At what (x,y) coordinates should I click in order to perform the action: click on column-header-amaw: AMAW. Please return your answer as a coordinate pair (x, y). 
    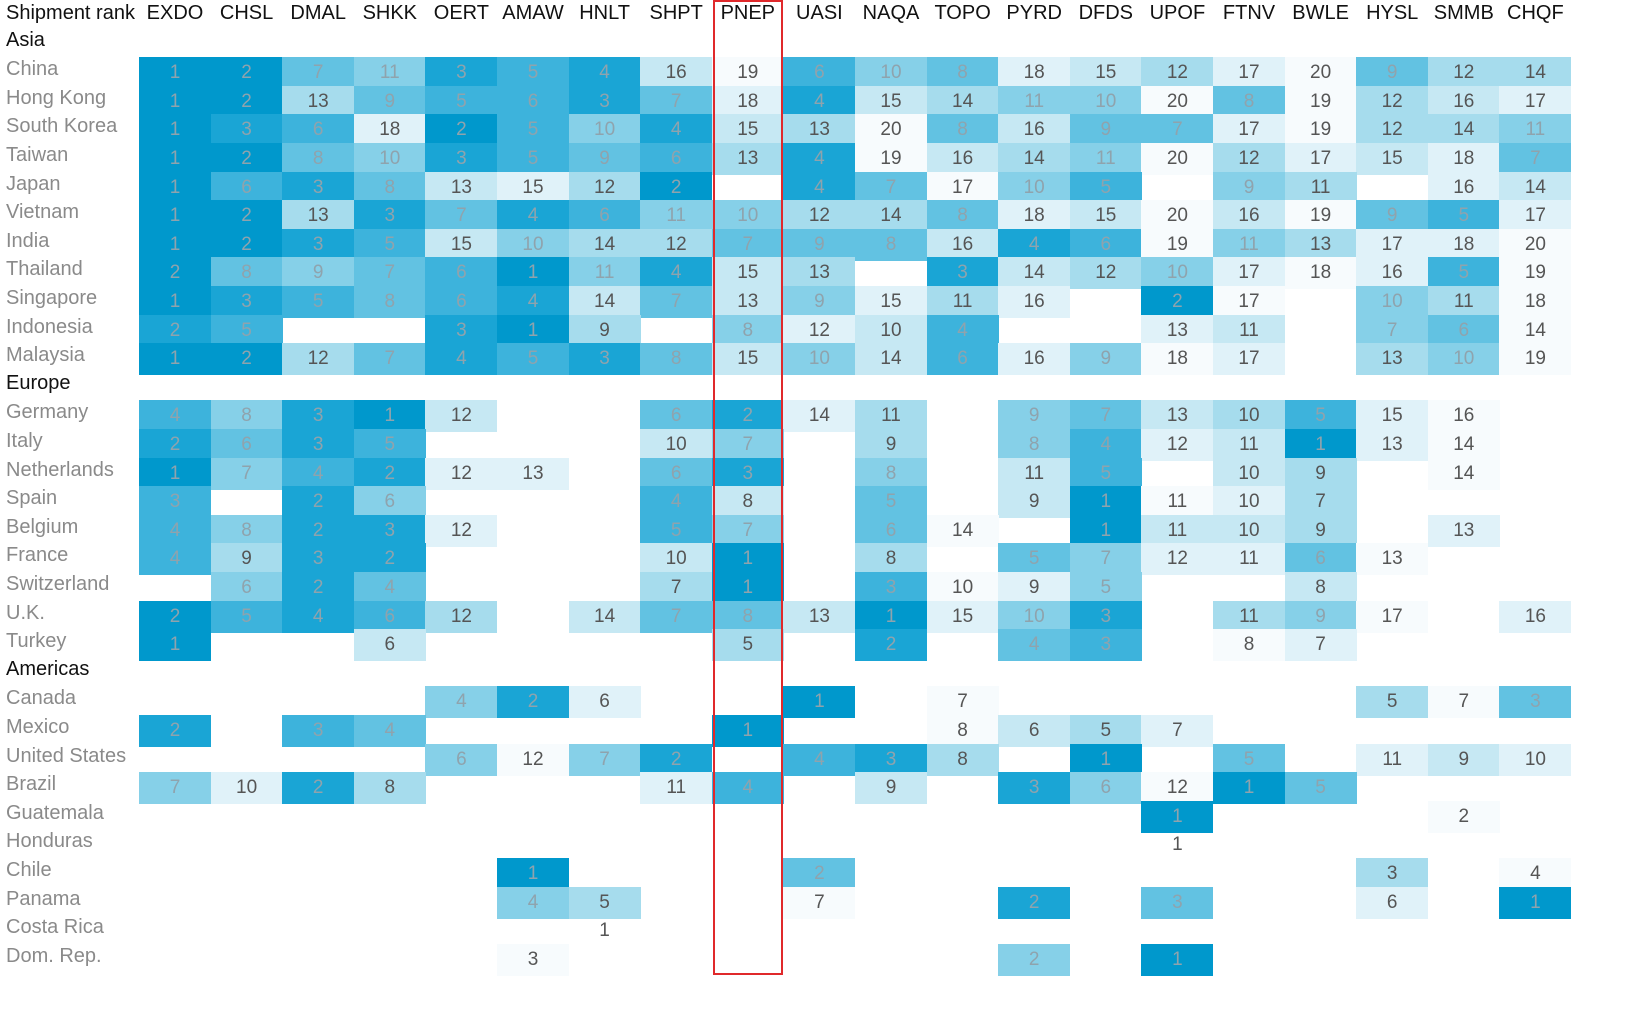
    Looking at the image, I should click on (533, 13).